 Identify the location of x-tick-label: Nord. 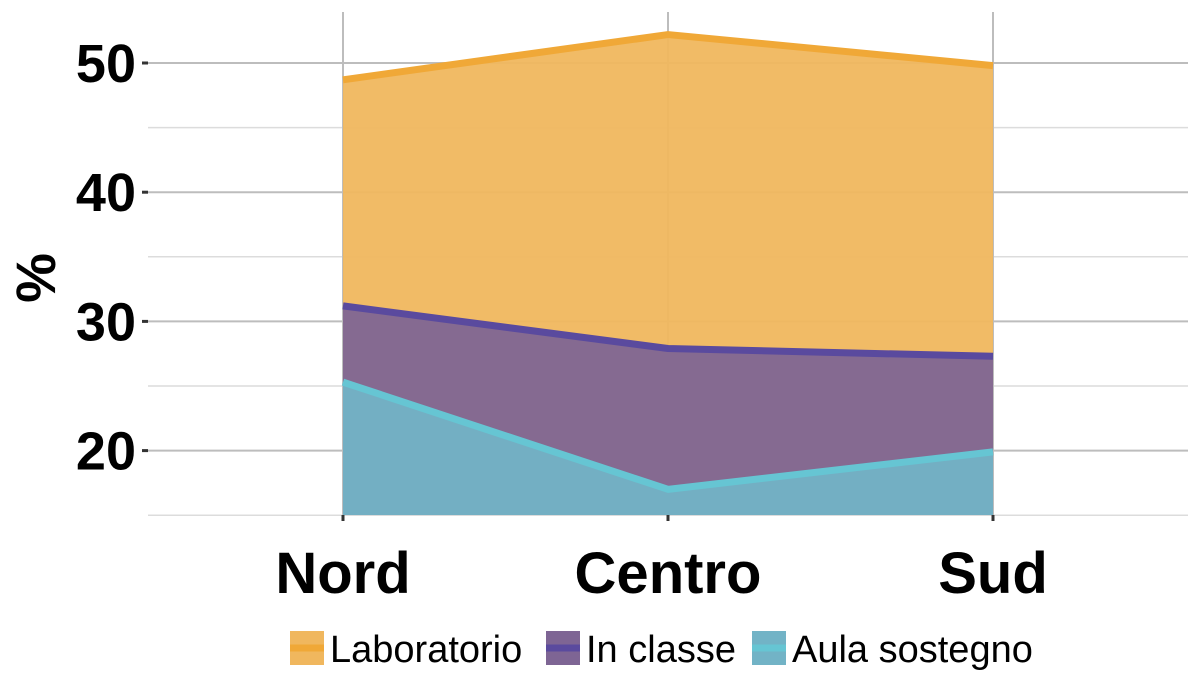
(342, 573).